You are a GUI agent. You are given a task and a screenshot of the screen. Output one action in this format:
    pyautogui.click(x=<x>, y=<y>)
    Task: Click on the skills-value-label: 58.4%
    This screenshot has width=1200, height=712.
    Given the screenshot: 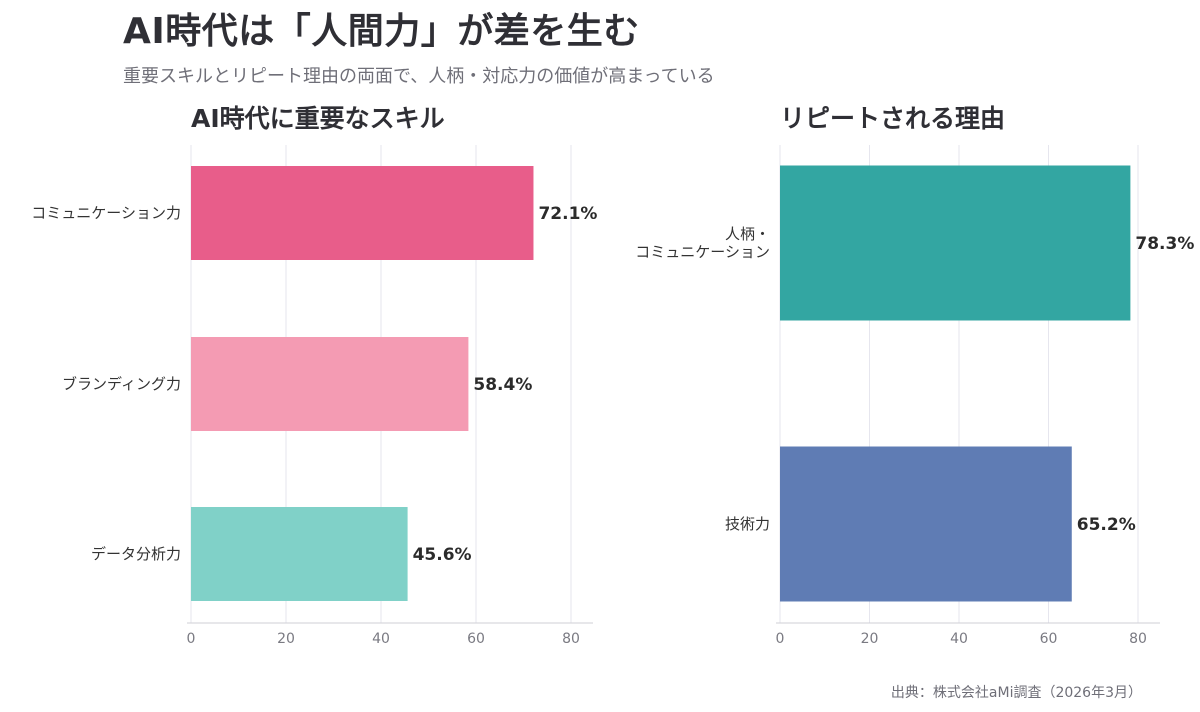 What is the action you would take?
    pyautogui.click(x=502, y=385)
    